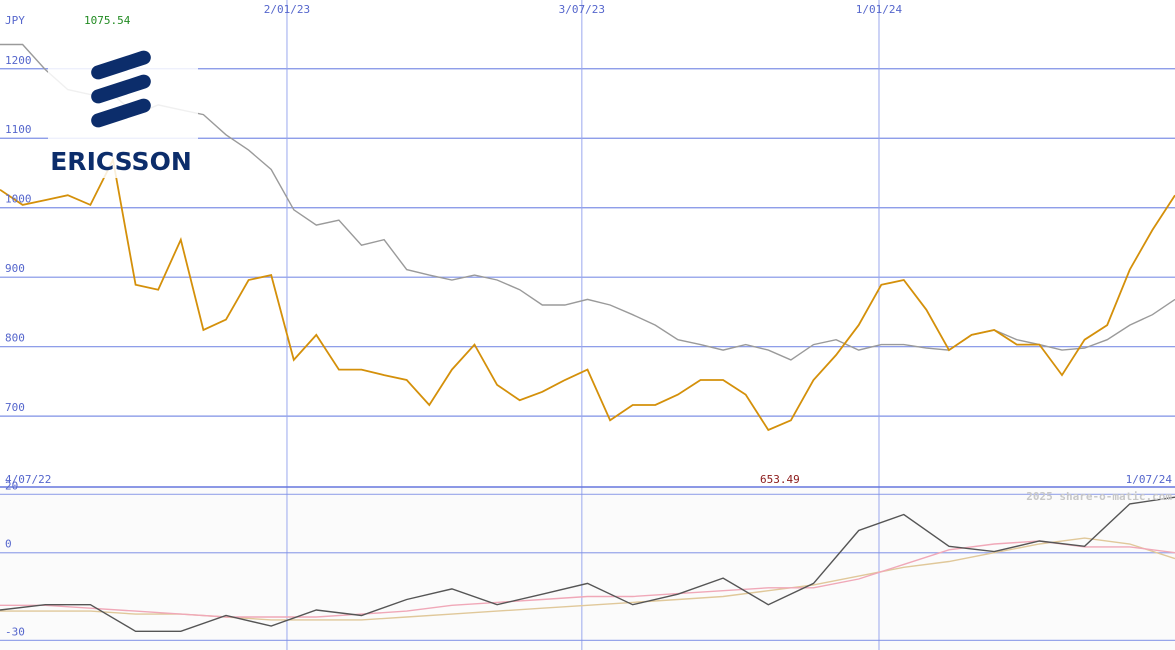  Describe the element at coordinates (15, 268) in the screenshot. I see `y-tick-label: 900` at that location.